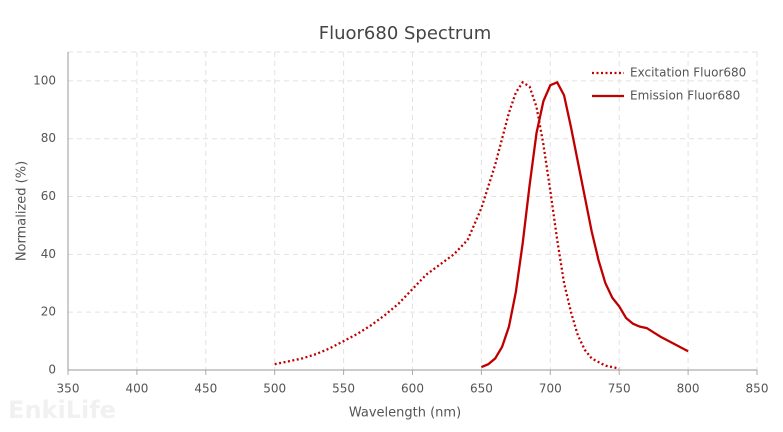 This screenshot has width=783, height=432. I want to click on x-tick-label: 550, so click(343, 389).